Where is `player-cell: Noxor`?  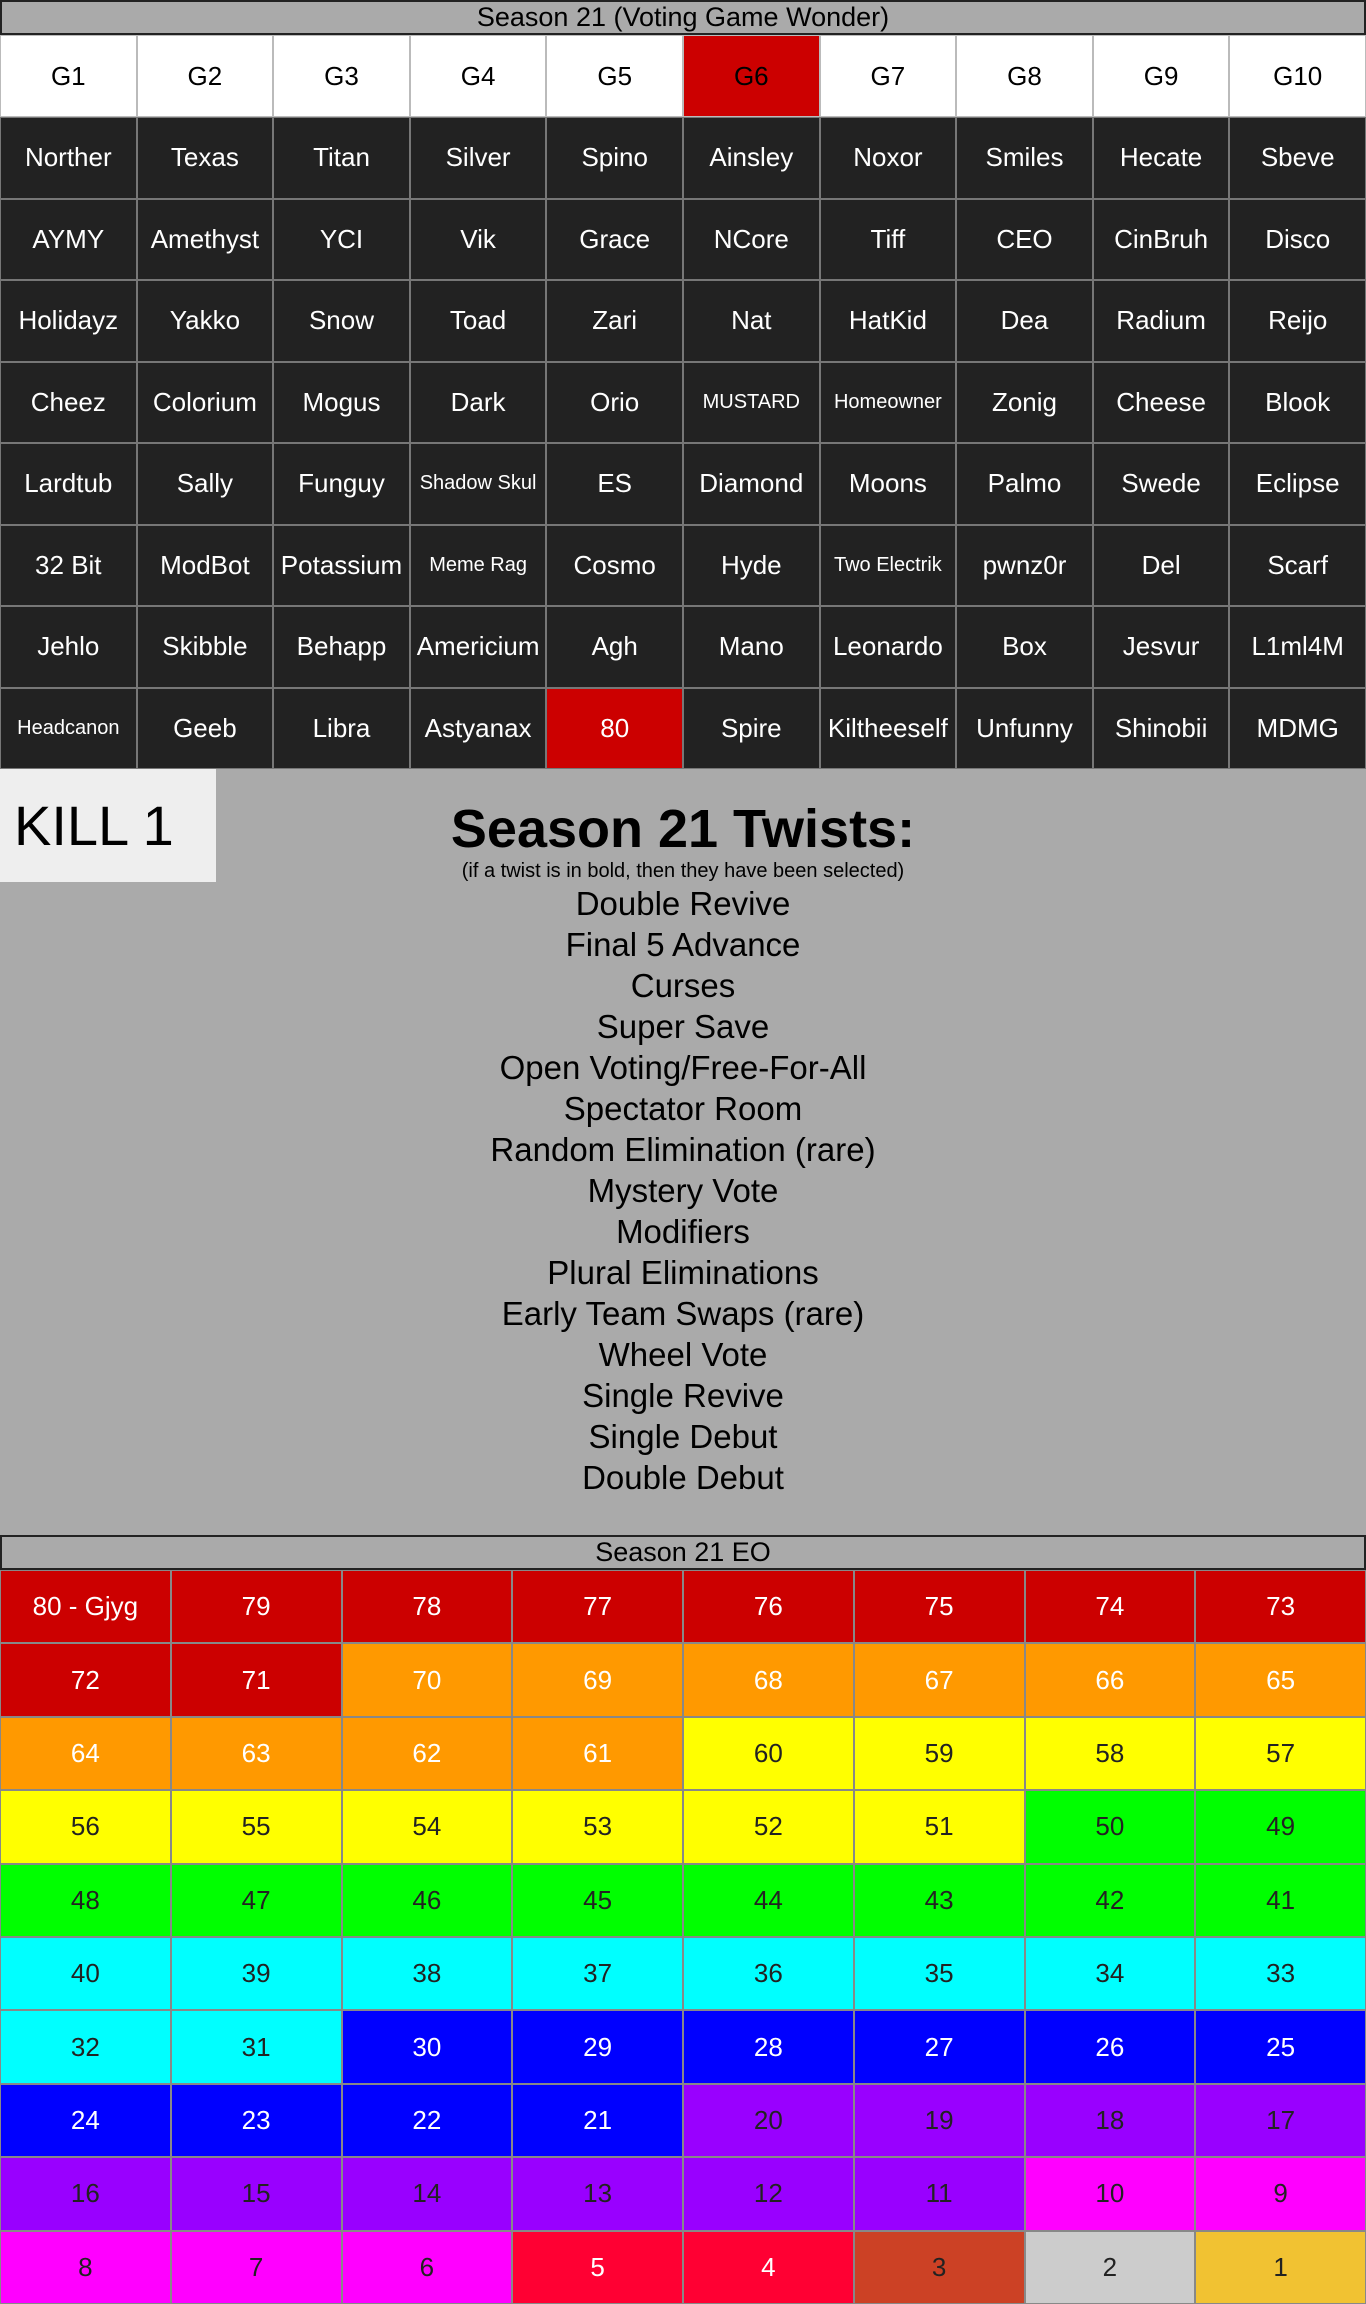 player-cell: Noxor is located at coordinates (888, 158).